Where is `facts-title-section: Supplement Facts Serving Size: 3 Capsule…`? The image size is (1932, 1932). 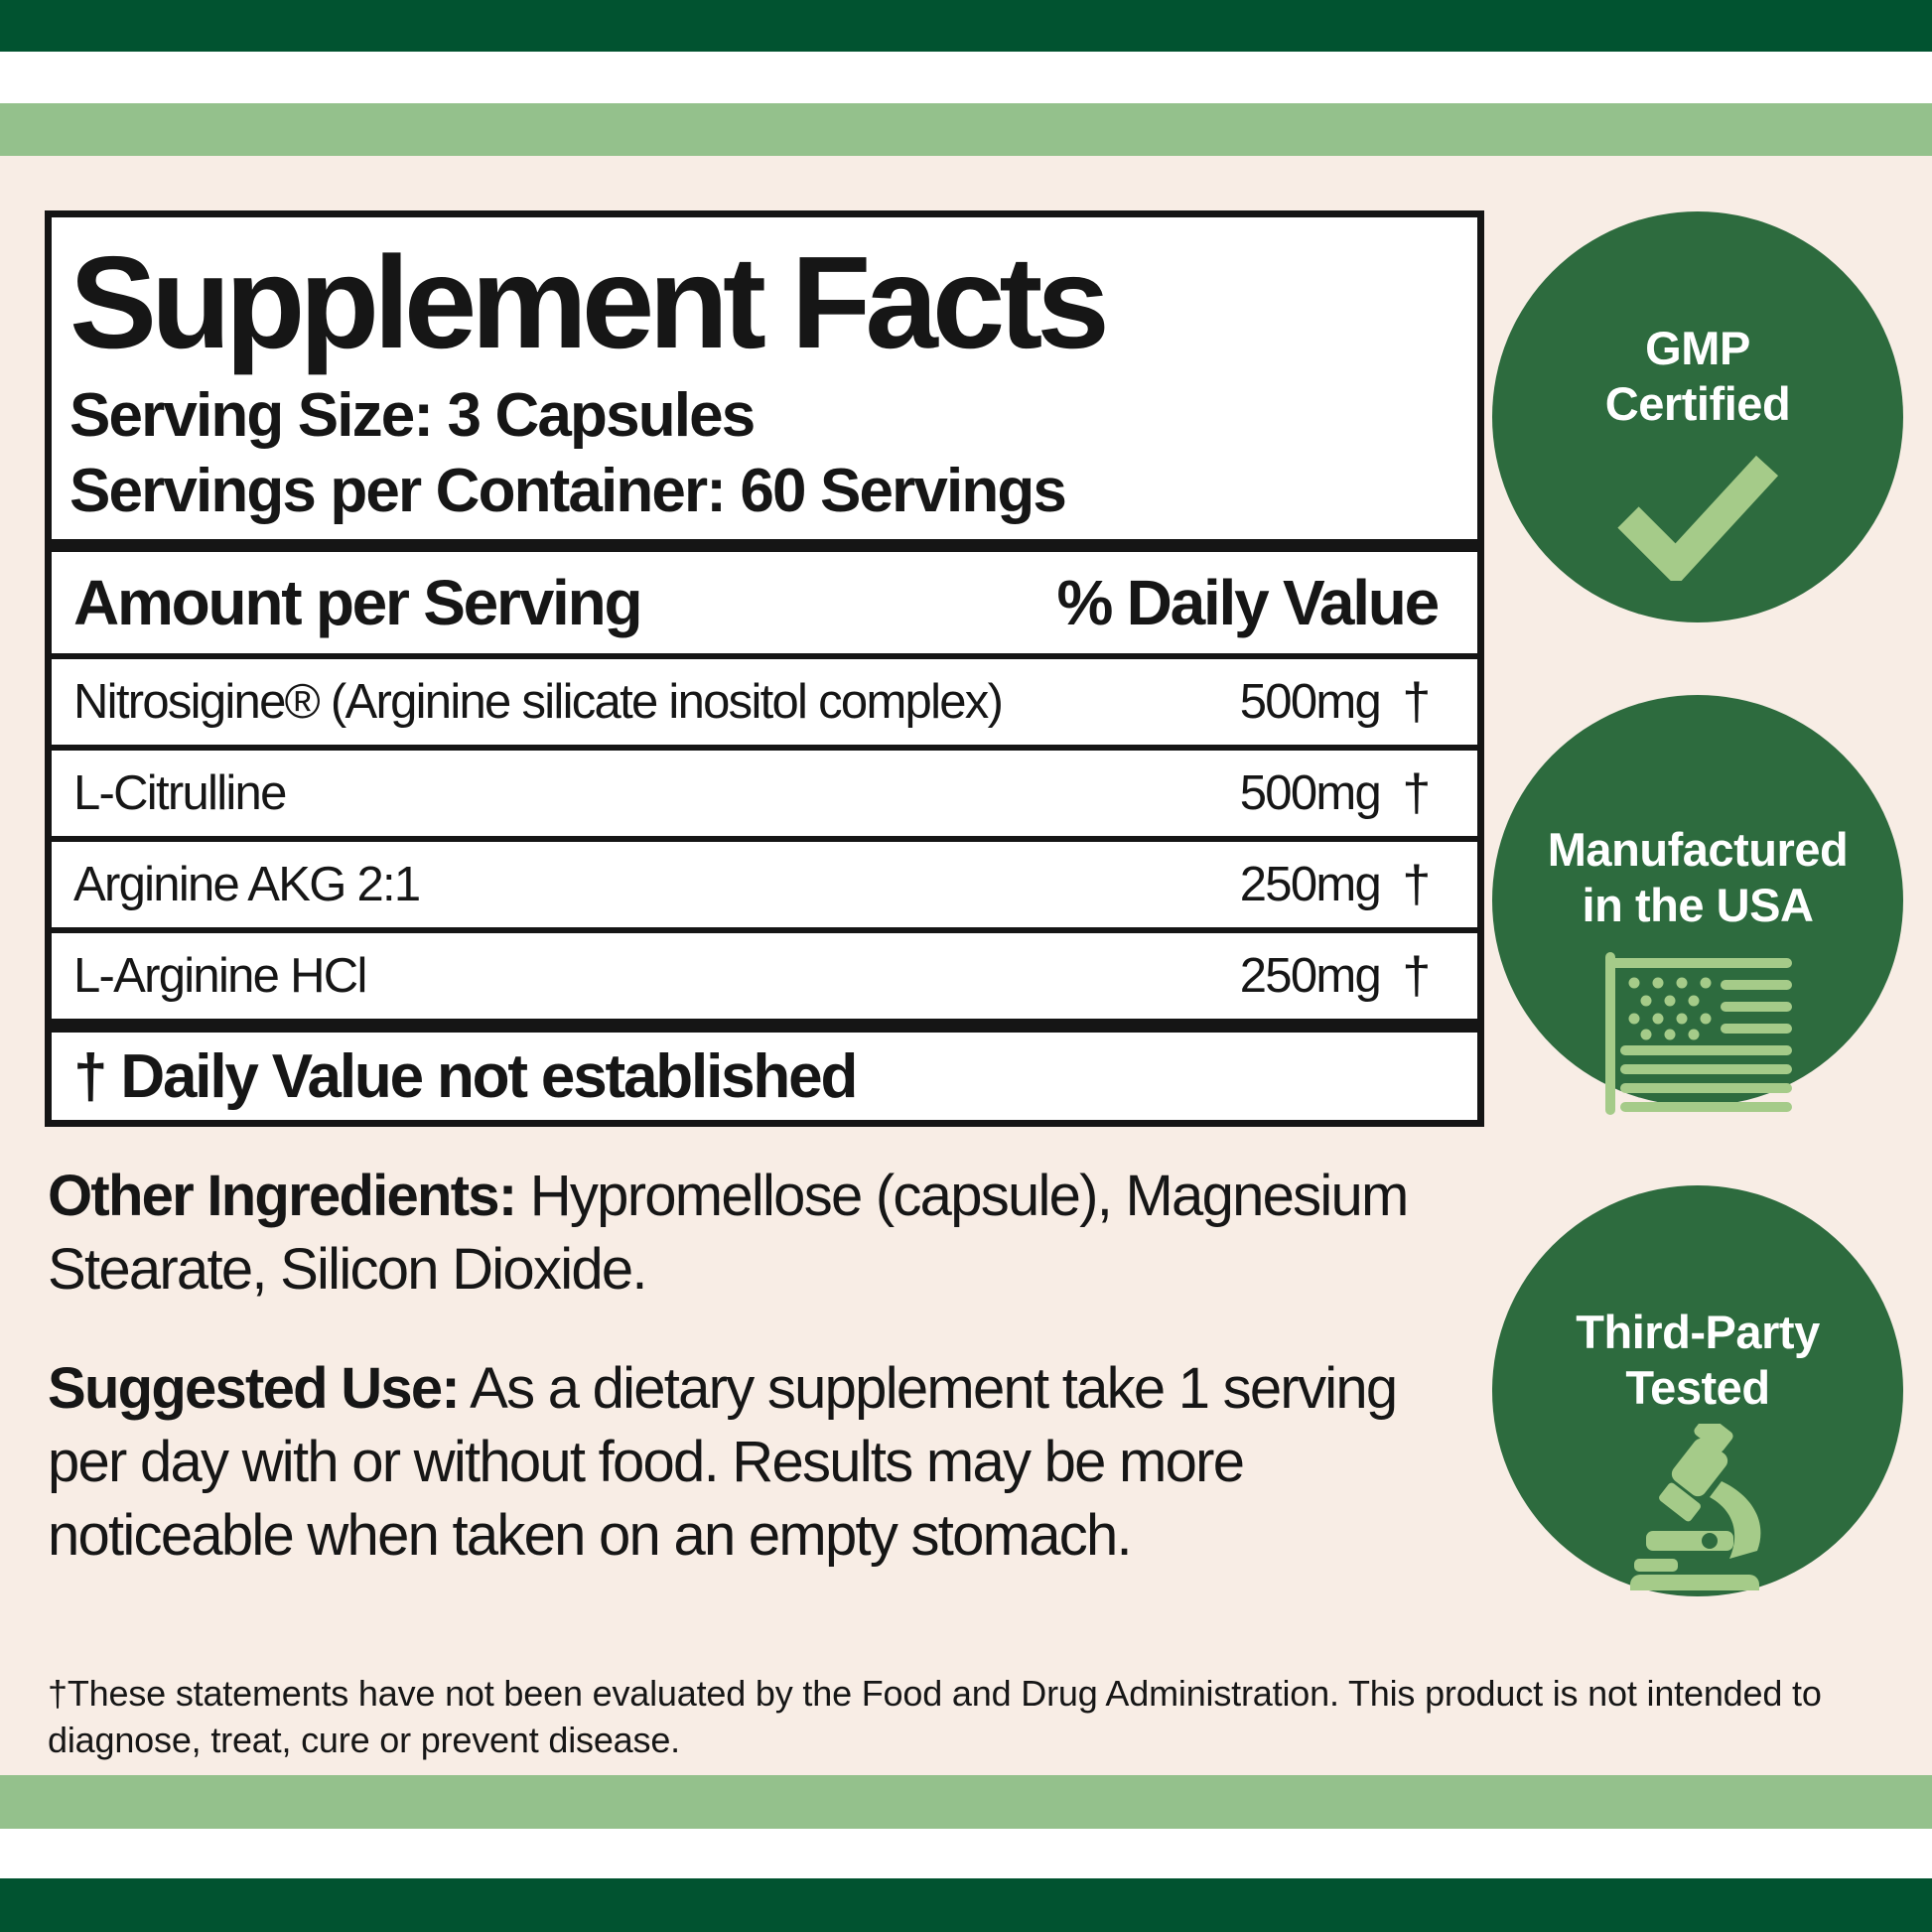 facts-title-section: Supplement Facts Serving Size: 3 Capsule… is located at coordinates (764, 373).